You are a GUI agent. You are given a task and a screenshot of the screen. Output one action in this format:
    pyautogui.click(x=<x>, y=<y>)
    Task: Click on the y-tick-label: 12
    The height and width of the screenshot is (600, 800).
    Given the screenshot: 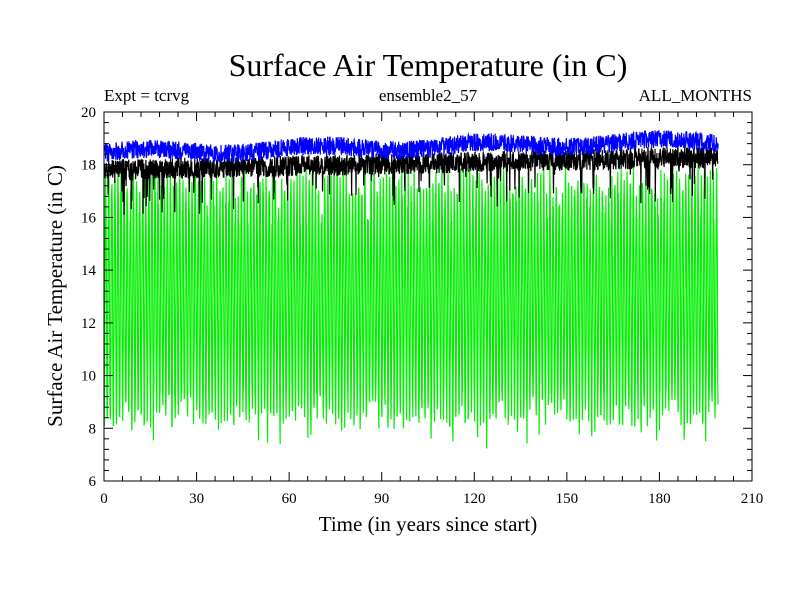 What is the action you would take?
    pyautogui.click(x=88, y=324)
    